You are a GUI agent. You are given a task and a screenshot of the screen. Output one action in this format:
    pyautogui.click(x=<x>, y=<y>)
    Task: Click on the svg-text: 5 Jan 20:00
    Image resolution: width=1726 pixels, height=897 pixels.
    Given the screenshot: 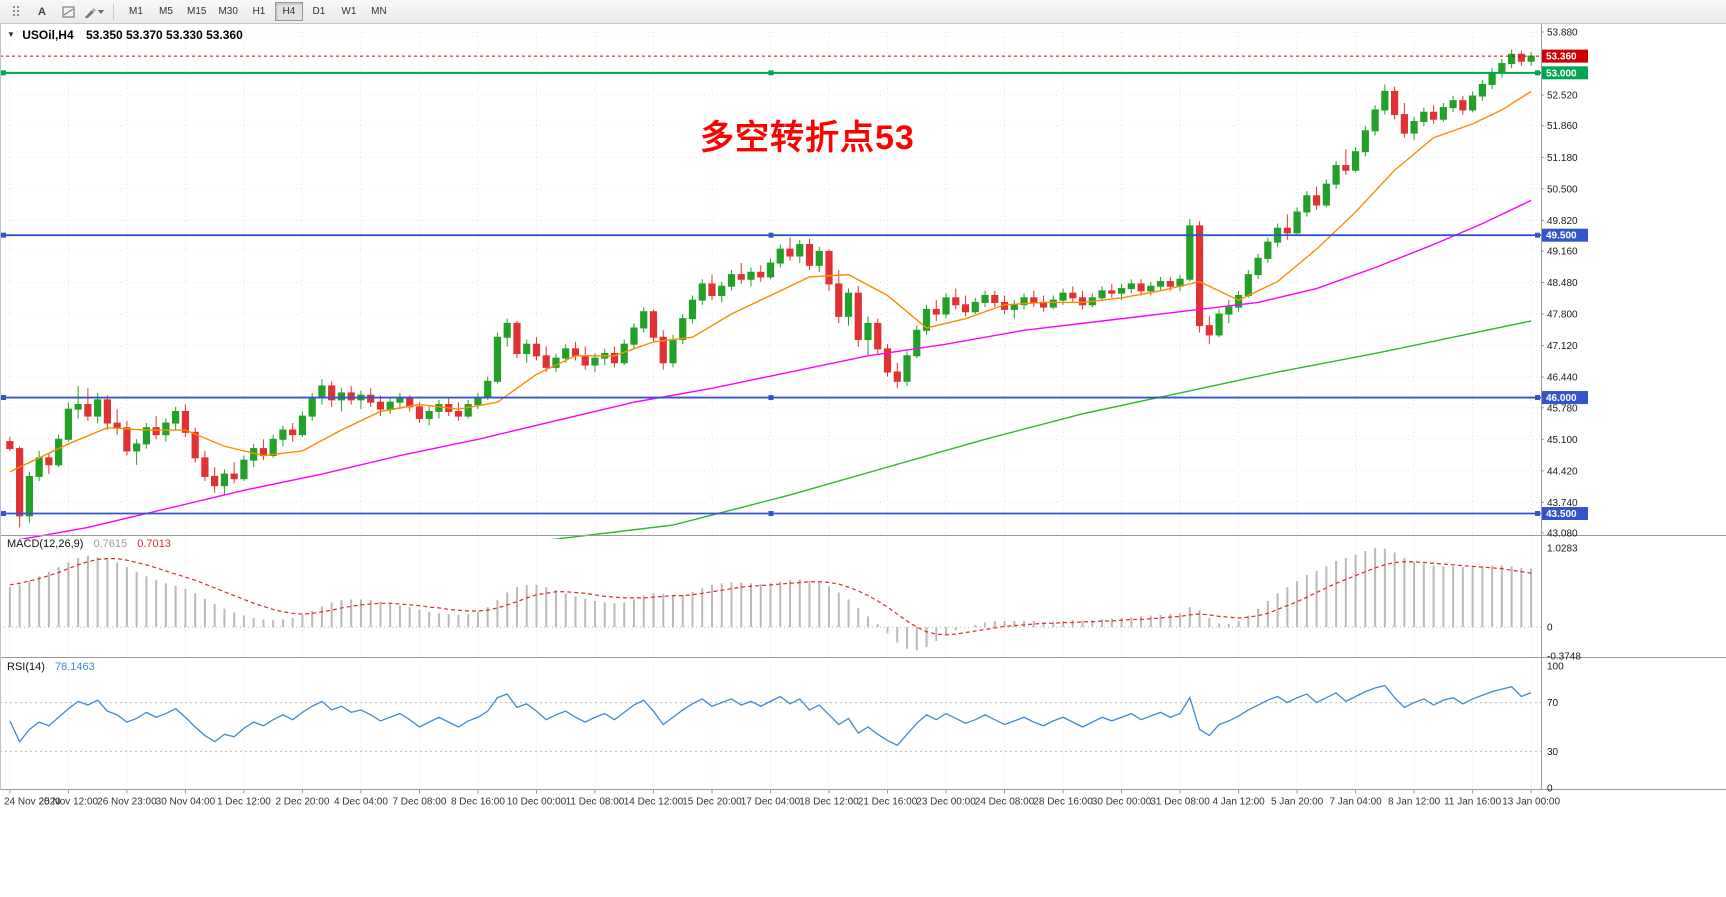 What is the action you would take?
    pyautogui.click(x=1297, y=802)
    